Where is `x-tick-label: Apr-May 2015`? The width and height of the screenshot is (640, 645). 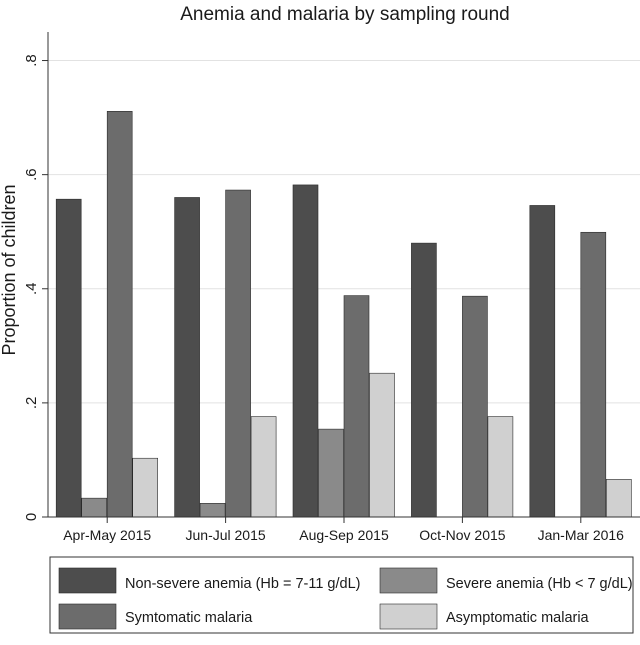 x-tick-label: Apr-May 2015 is located at coordinates (107, 535).